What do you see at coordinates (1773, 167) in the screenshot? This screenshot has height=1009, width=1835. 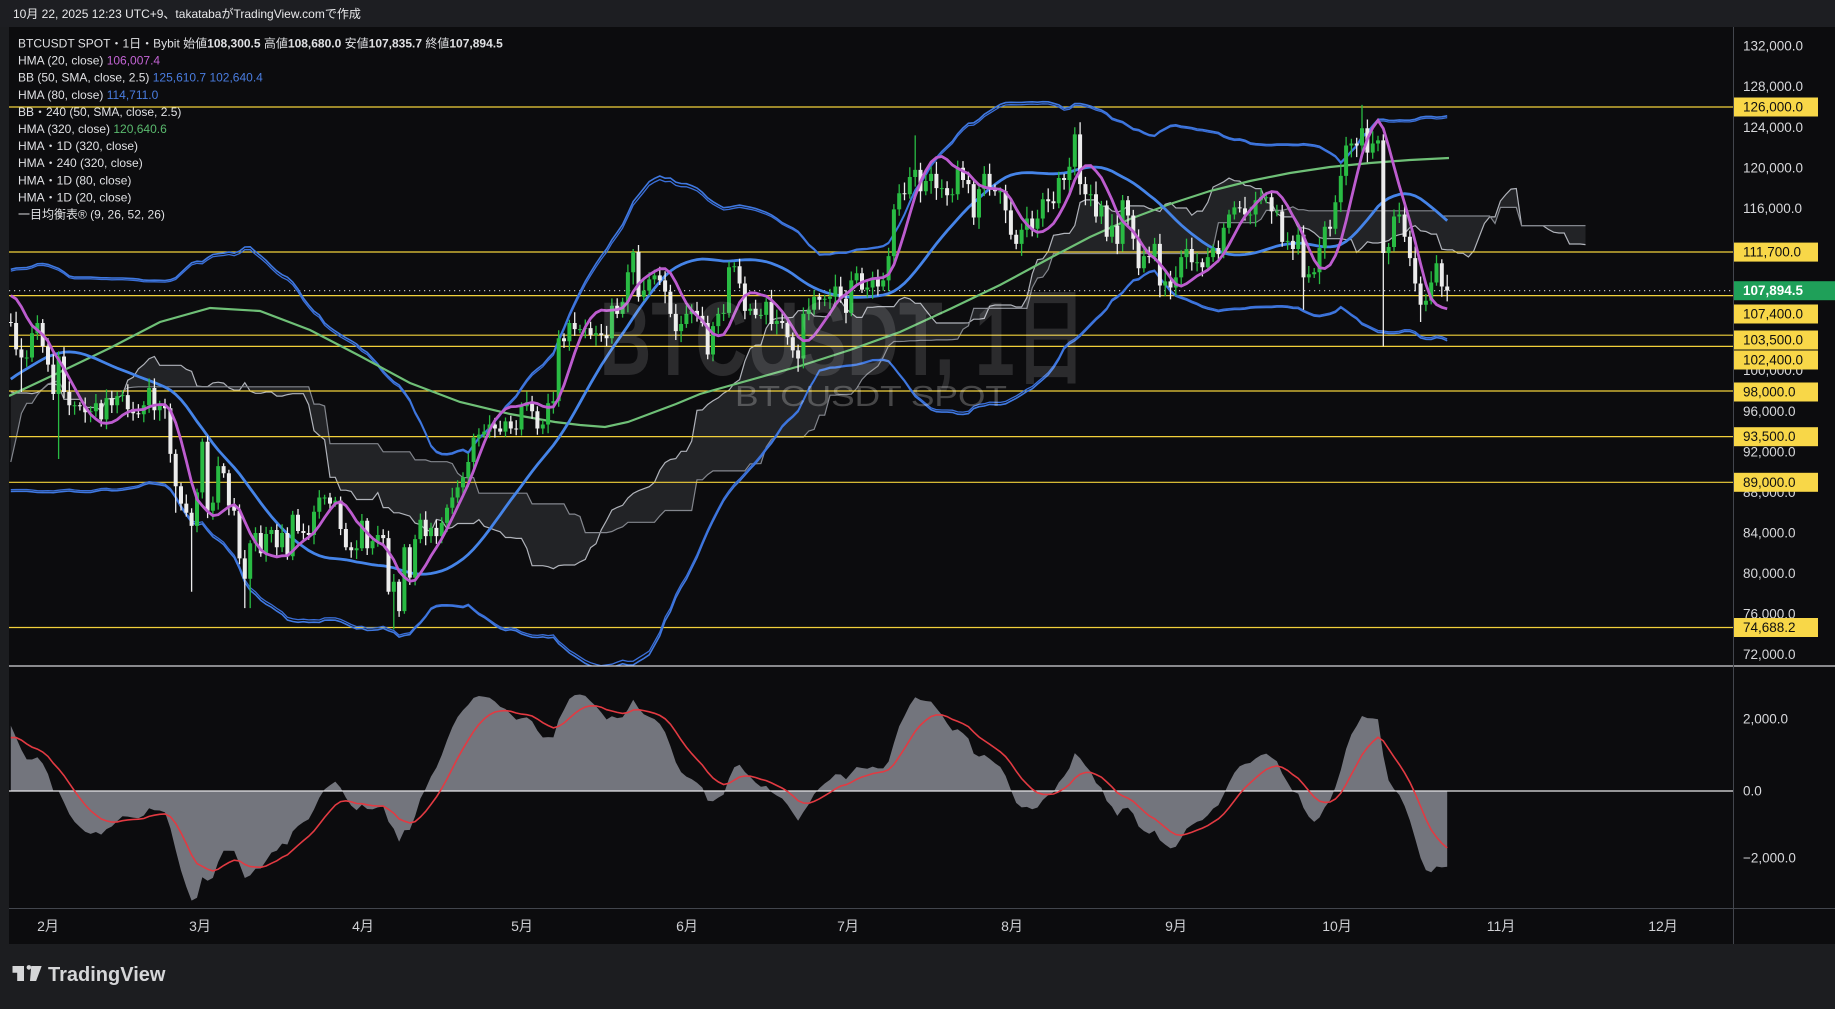 I see `svg-text: 120,000.0` at bounding box center [1773, 167].